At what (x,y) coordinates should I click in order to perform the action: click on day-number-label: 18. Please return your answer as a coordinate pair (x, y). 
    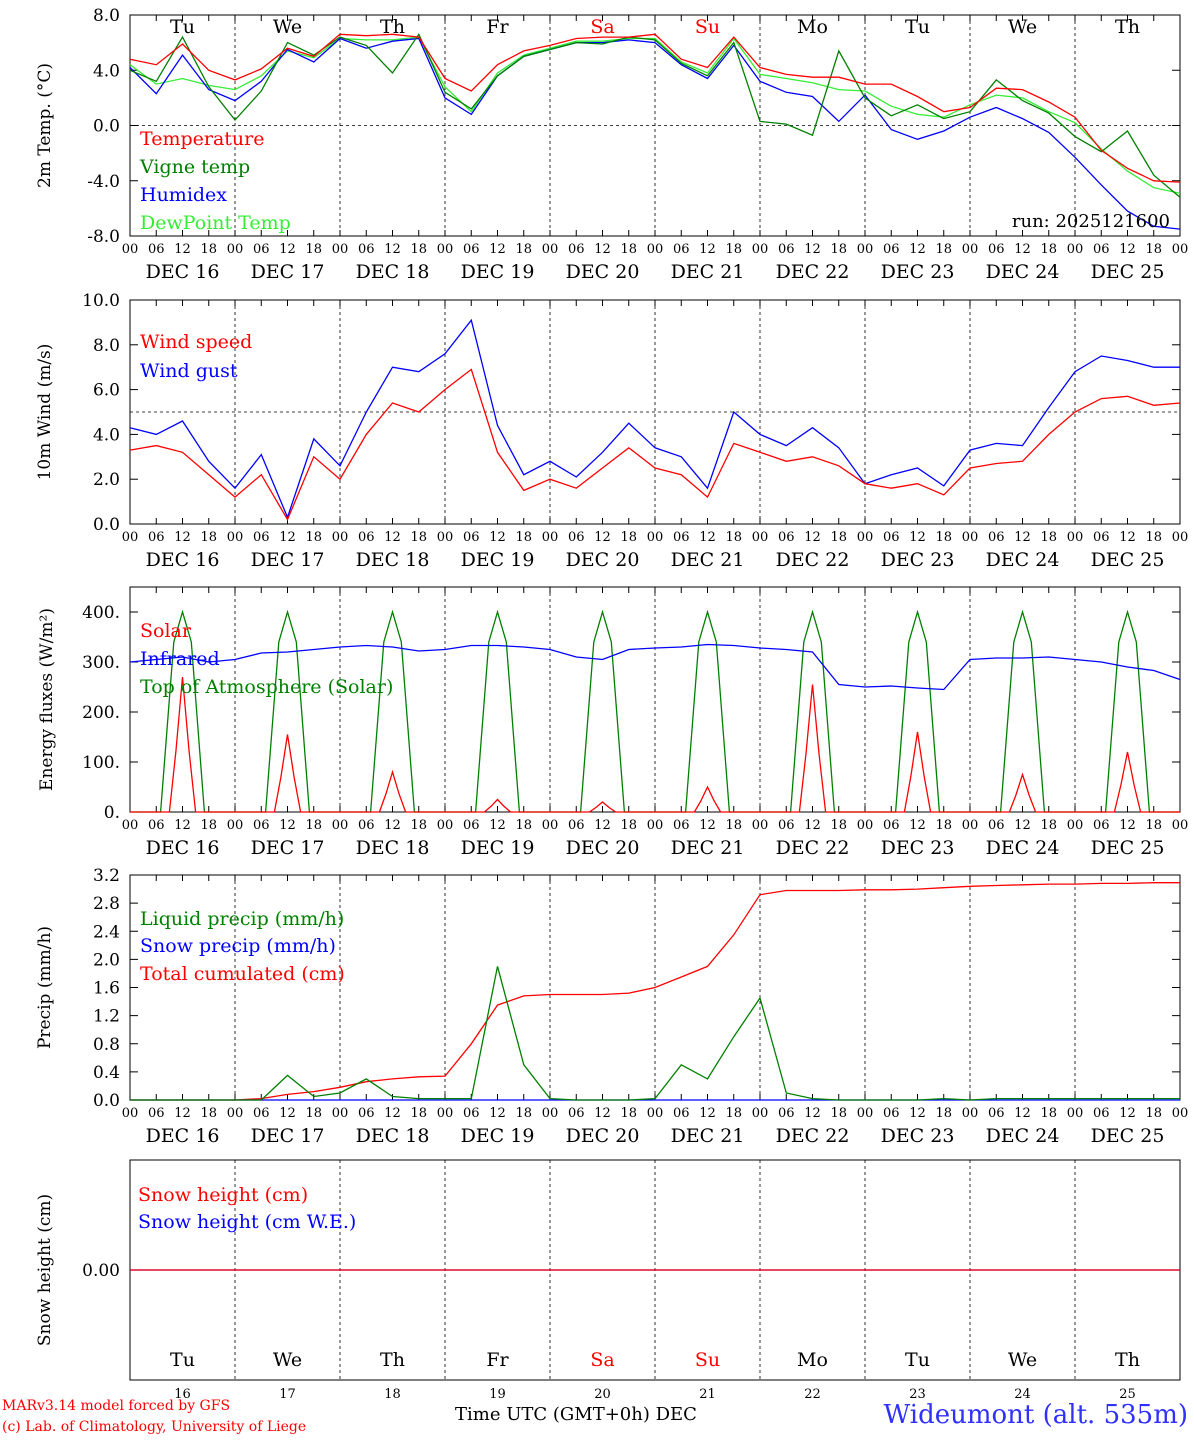
    Looking at the image, I should click on (392, 1393).